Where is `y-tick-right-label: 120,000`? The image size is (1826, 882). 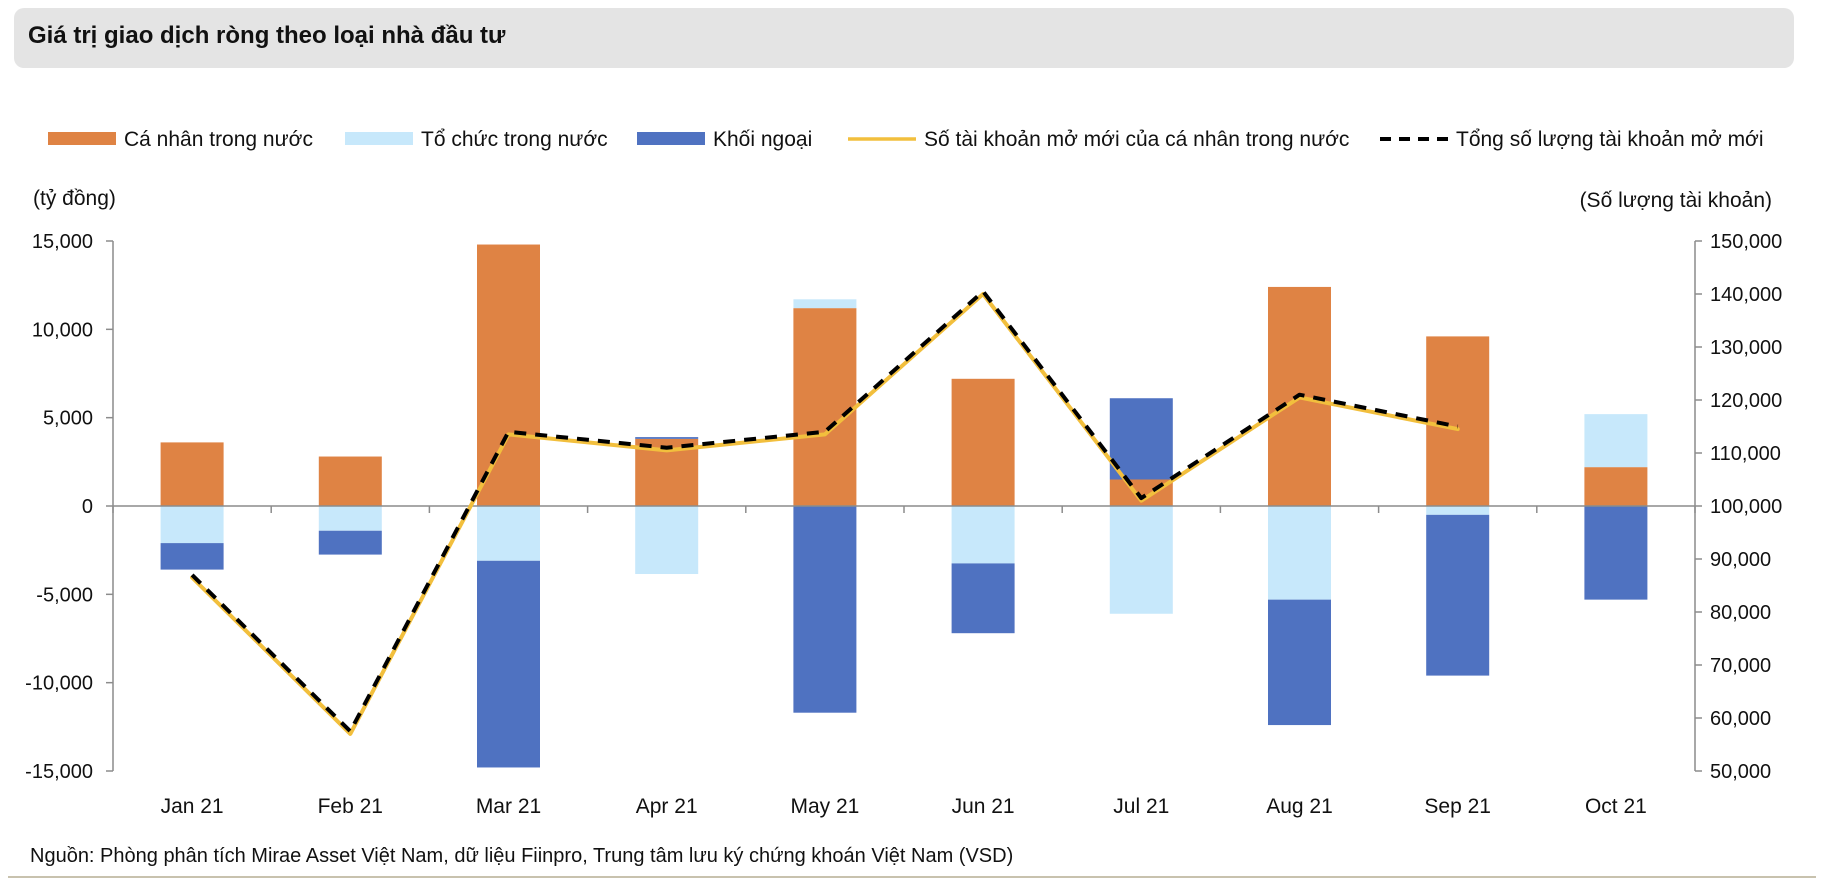 y-tick-right-label: 120,000 is located at coordinates (1746, 401).